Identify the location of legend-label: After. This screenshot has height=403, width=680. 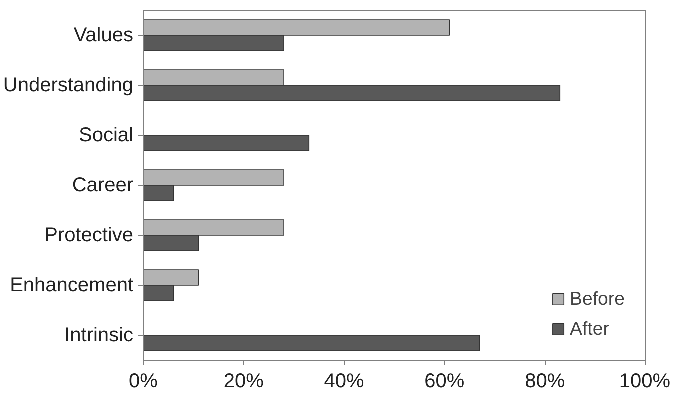
(590, 329).